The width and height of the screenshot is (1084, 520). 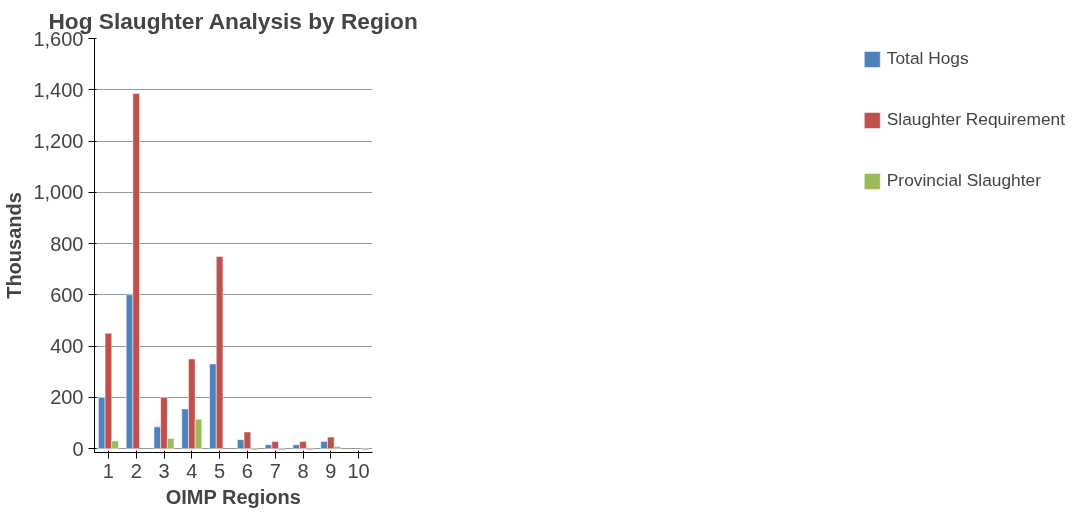 I want to click on y-tick-label: 1,400, so click(x=58, y=89).